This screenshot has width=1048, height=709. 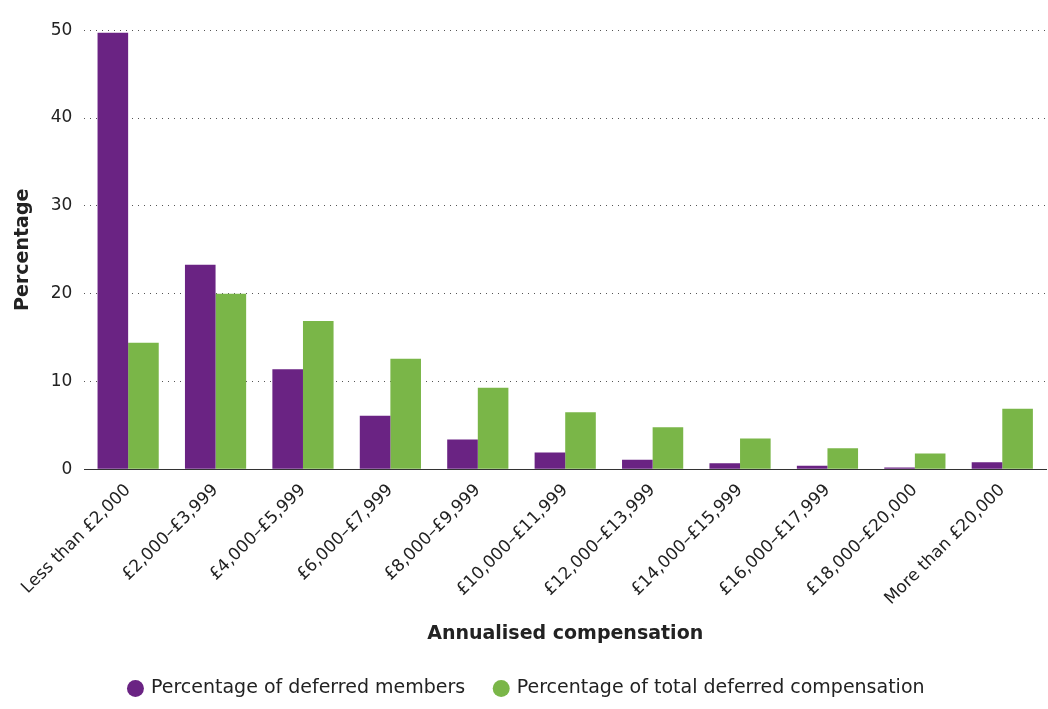 I want to click on y-tick-label: 50, so click(x=61, y=28).